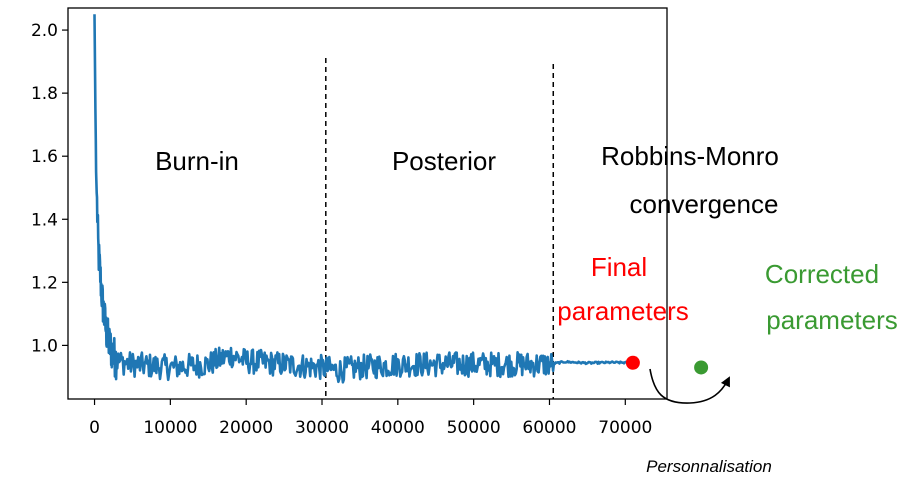  Describe the element at coordinates (632, 362) in the screenshot. I see `final-parameters-point` at that location.